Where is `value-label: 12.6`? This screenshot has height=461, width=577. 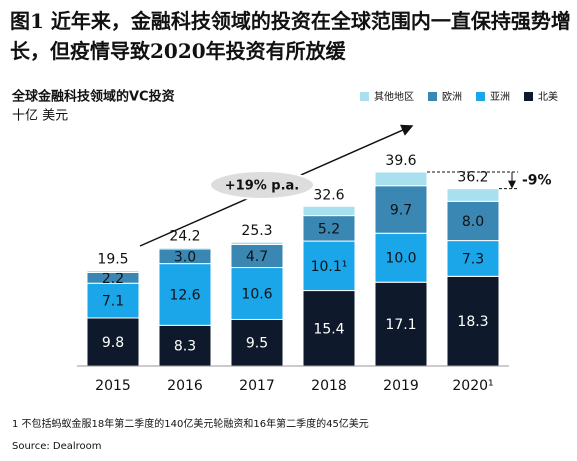 value-label: 12.6 is located at coordinates (184, 295).